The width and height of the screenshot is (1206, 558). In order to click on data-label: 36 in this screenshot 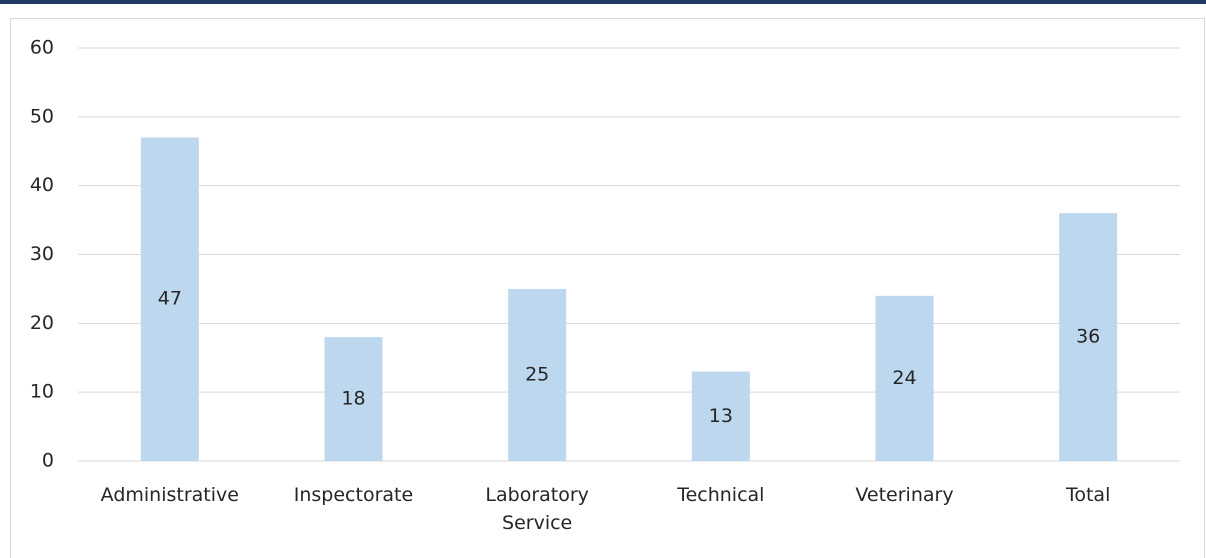, I will do `click(1088, 337)`.